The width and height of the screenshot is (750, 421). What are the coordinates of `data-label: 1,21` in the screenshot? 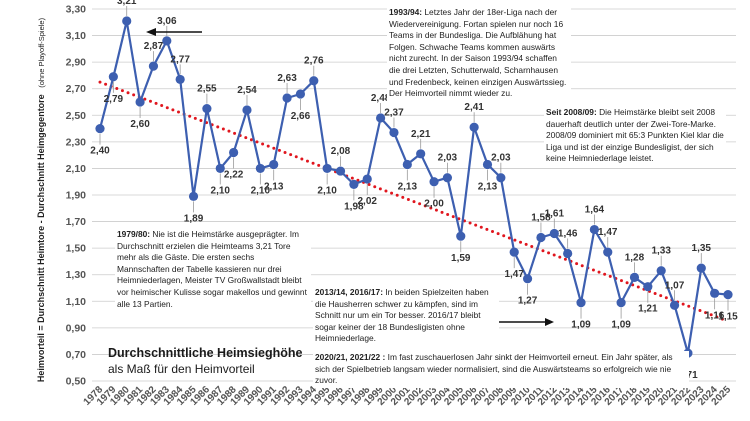 It's located at (648, 309).